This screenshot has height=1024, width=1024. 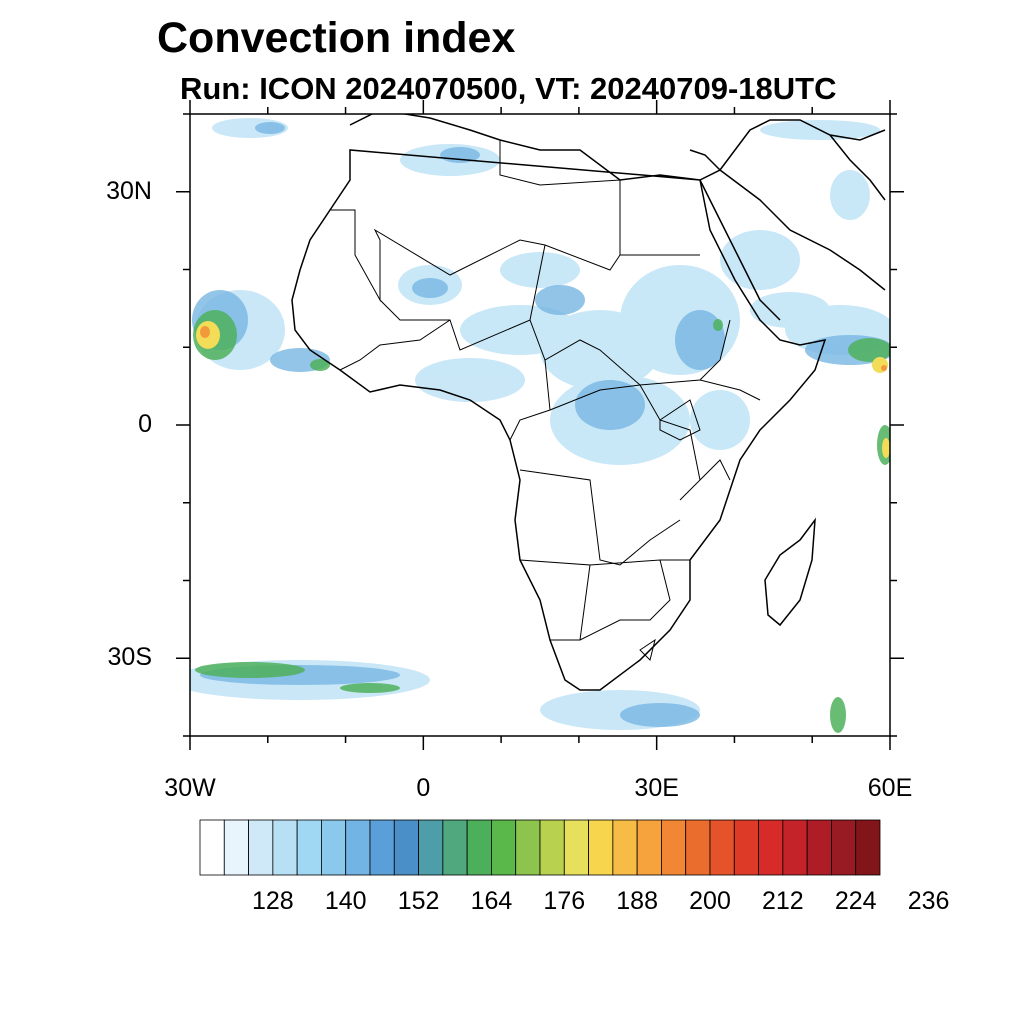 I want to click on colorbar-label: 188, so click(x=637, y=901).